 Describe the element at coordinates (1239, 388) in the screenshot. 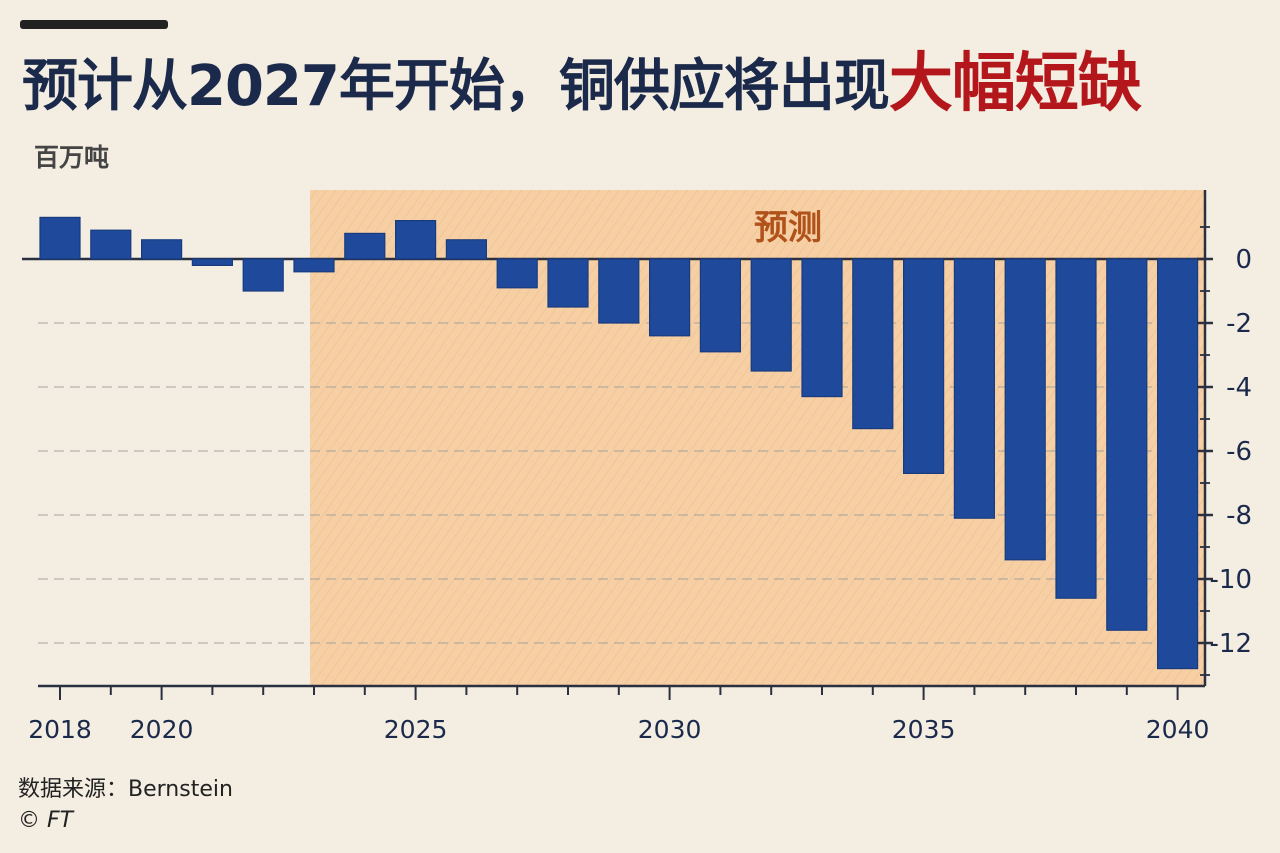

I see `y-tick-label: -4` at that location.